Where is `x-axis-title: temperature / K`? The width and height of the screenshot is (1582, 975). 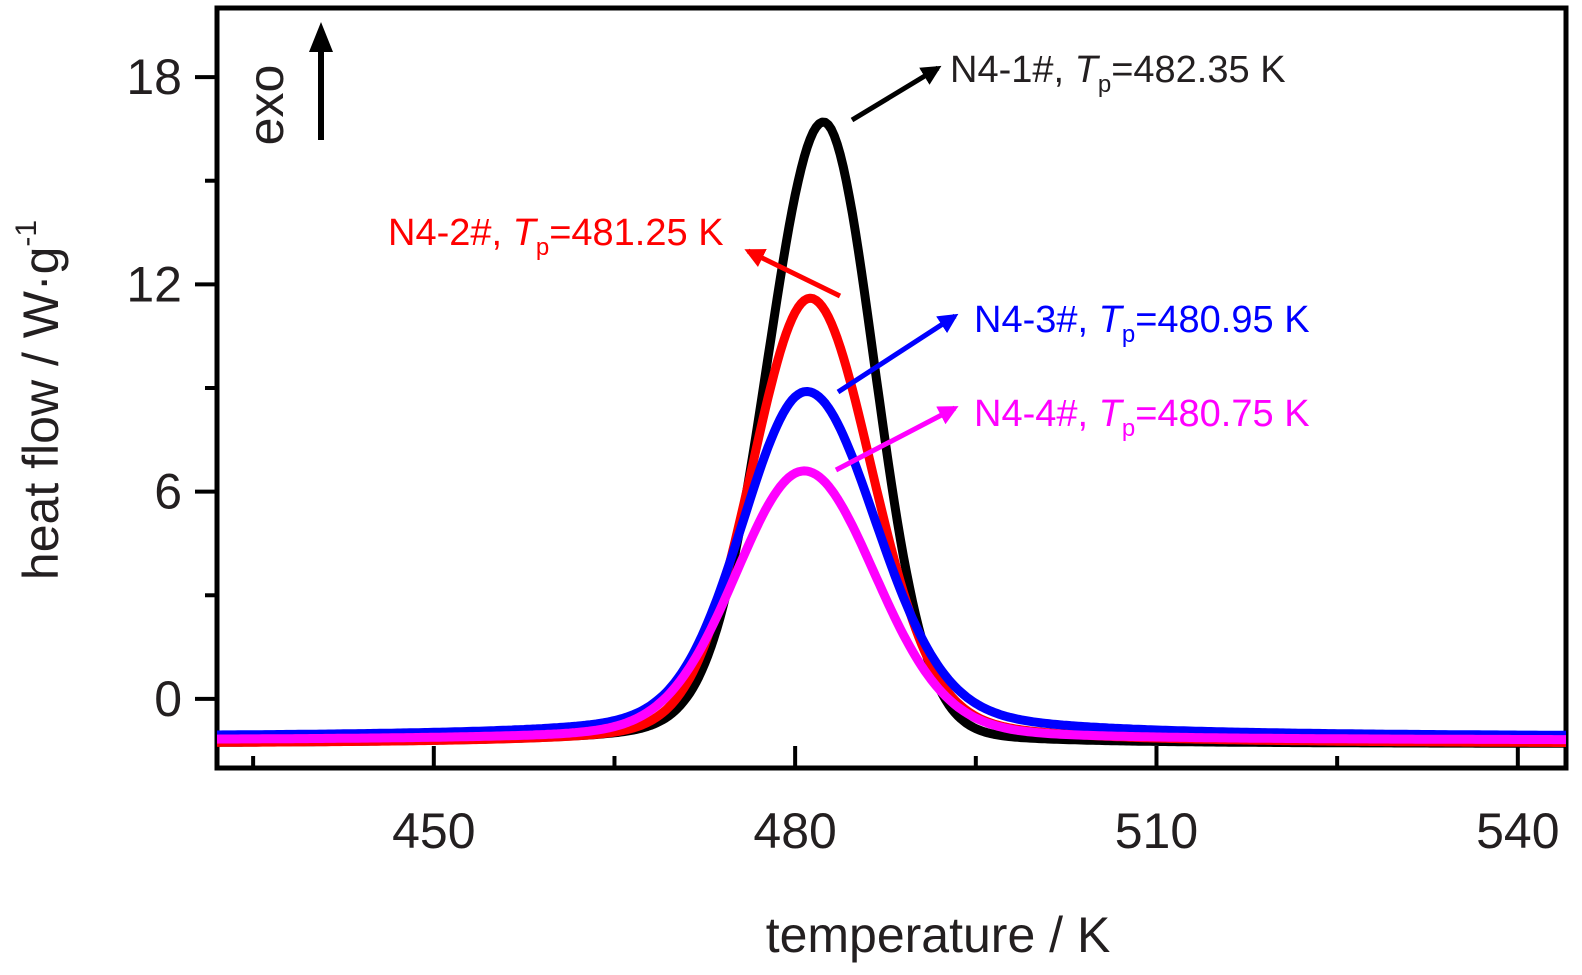 x-axis-title: temperature / K is located at coordinates (938, 935).